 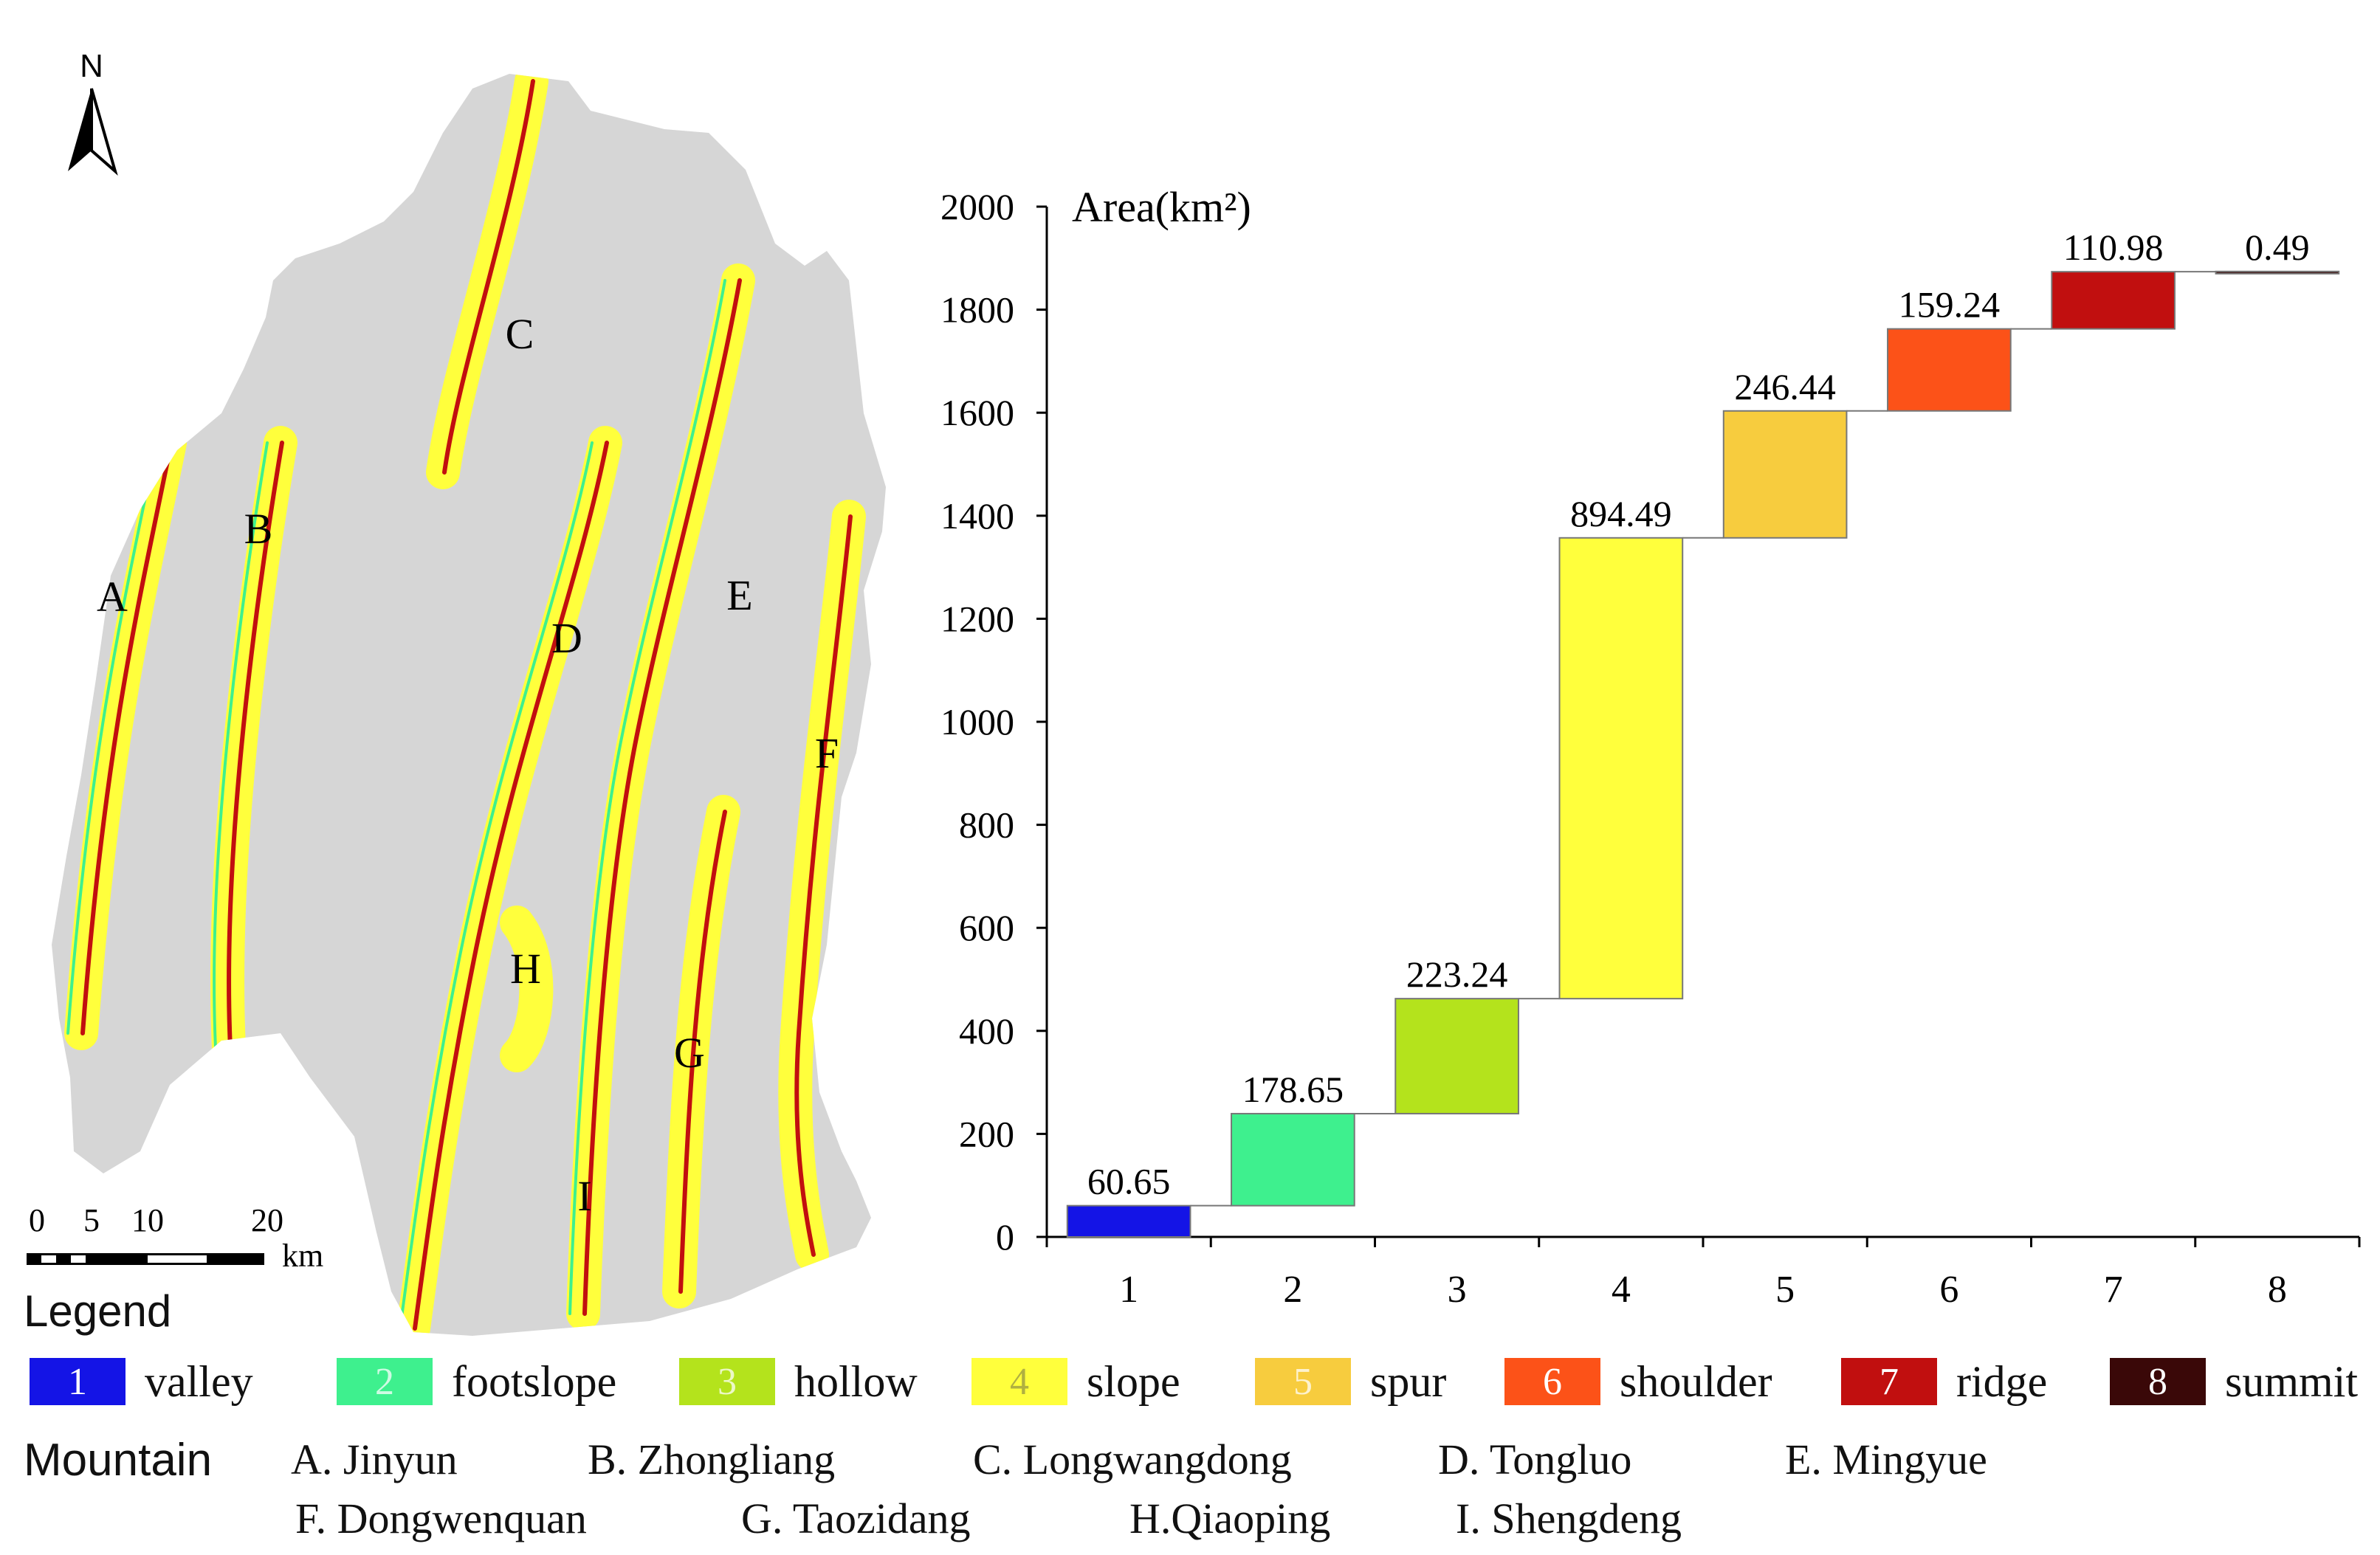 What do you see at coordinates (986, 1031) in the screenshot?
I see `y-tick-label: 400` at bounding box center [986, 1031].